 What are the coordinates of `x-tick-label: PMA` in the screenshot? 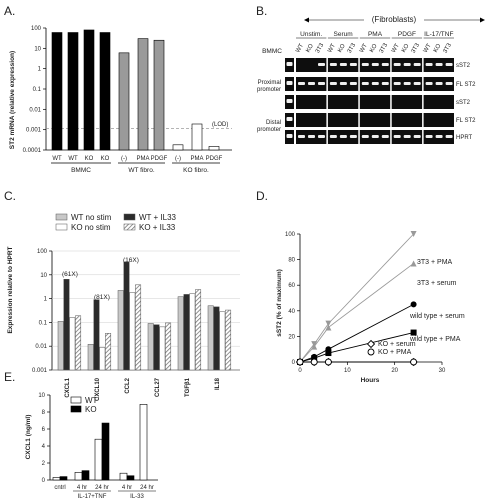 It's located at (196, 159).